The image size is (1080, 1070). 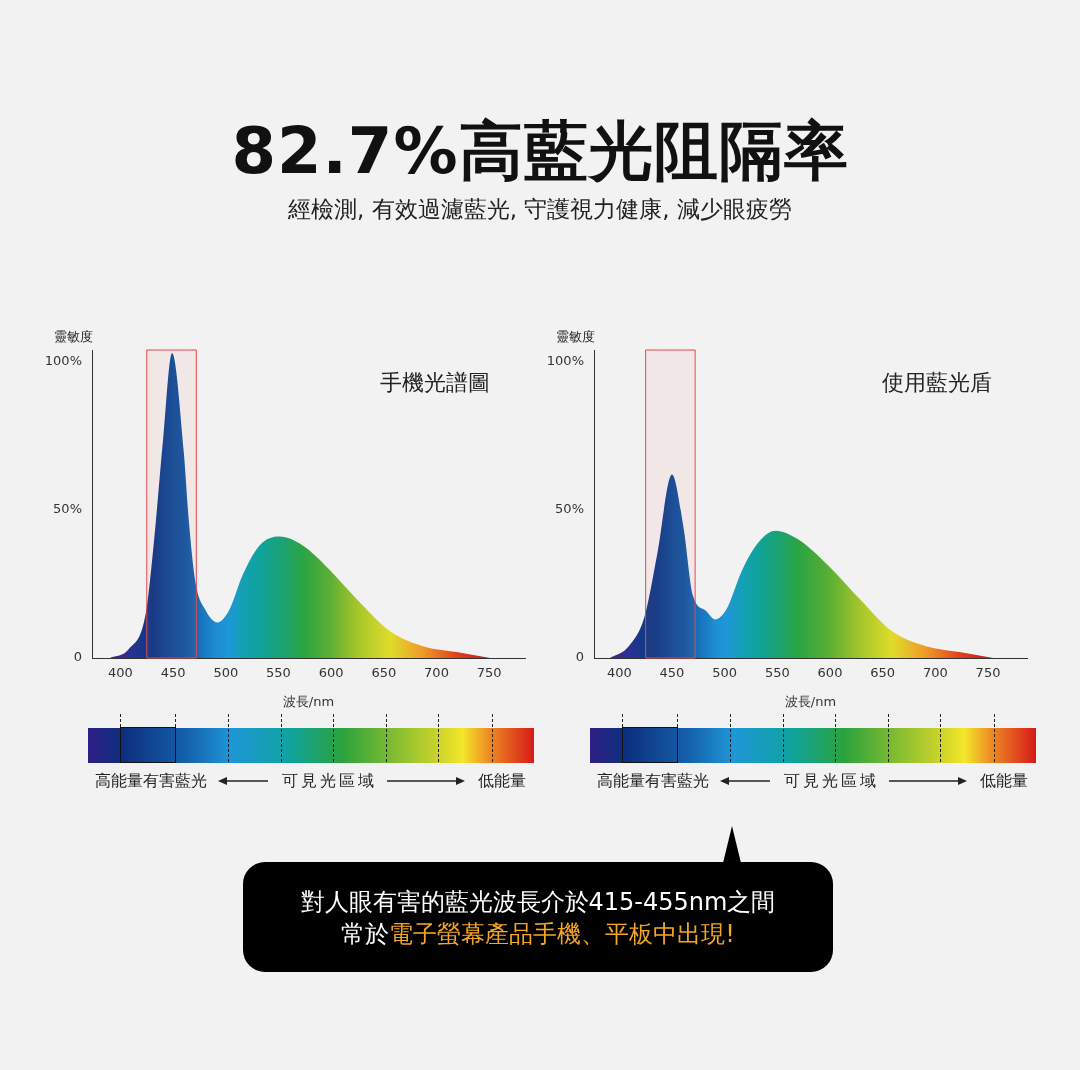 What do you see at coordinates (365, 934) in the screenshot?
I see `text: 常於` at bounding box center [365, 934].